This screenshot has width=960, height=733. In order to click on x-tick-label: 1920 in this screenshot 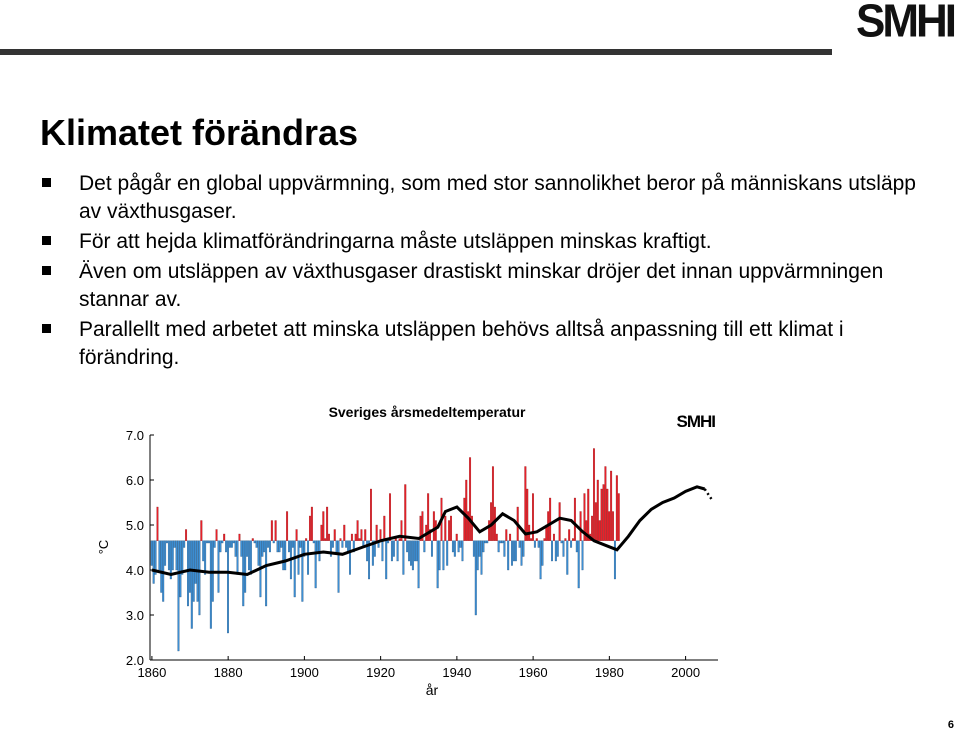, I will do `click(380, 672)`.